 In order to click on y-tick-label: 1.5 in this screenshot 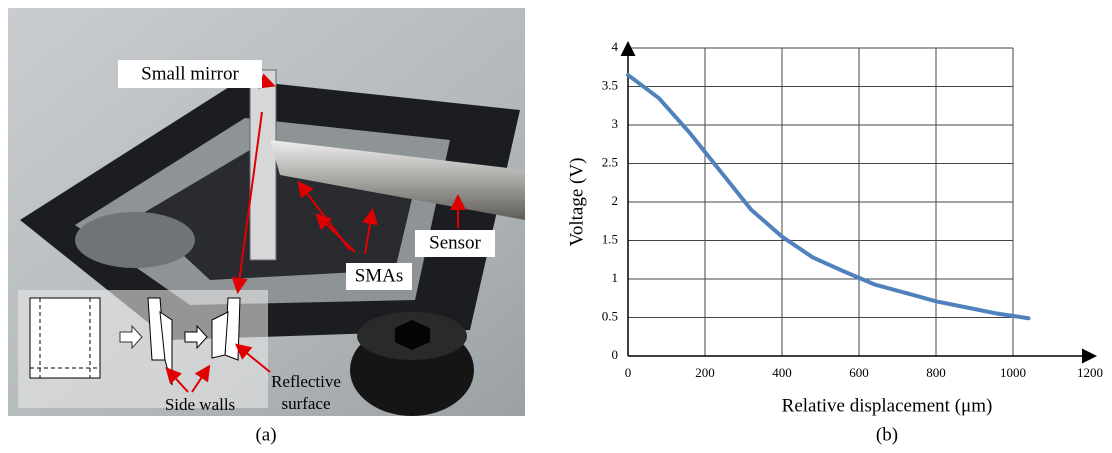, I will do `click(610, 238)`.